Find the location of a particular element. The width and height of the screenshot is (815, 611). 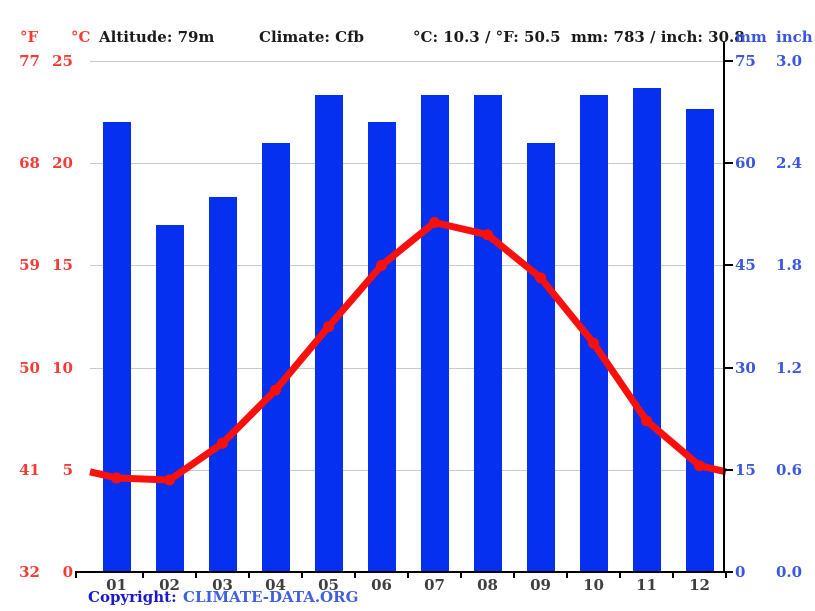

month-label-09: 09 is located at coordinates (540, 585).